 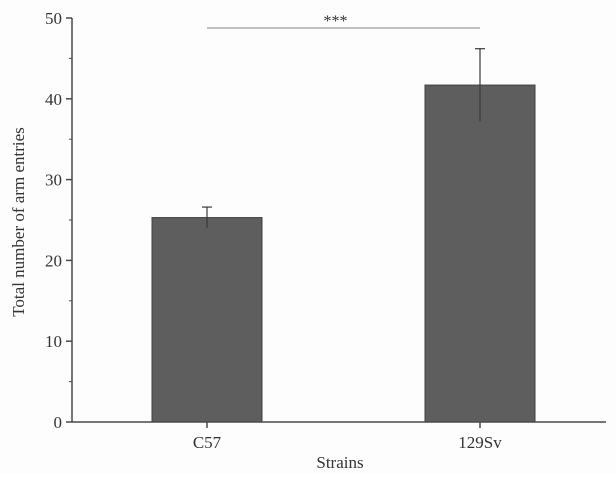 I want to click on y-ticks: 0 10 20 30 40 50, so click(x=58, y=220).